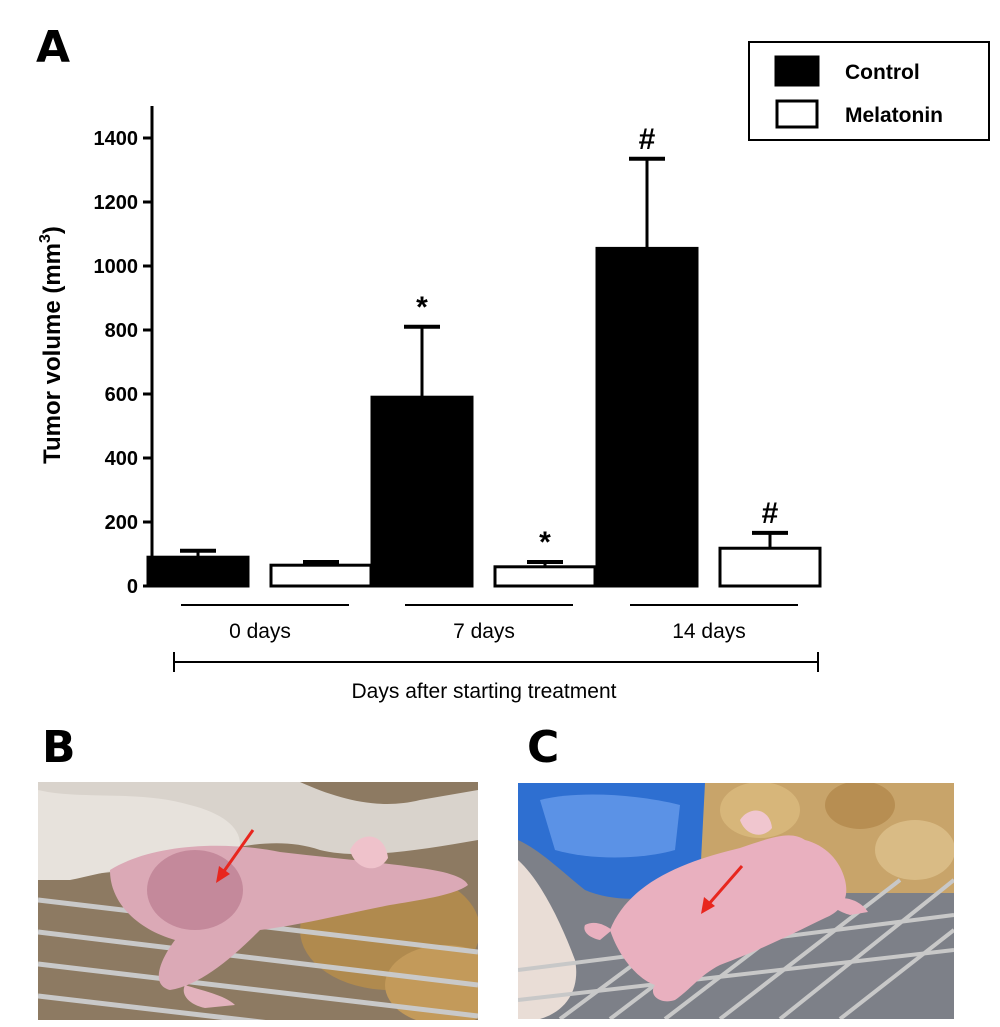 The height and width of the screenshot is (1027, 1000). What do you see at coordinates (722, 889) in the screenshot?
I see `tumor-arrow-c` at bounding box center [722, 889].